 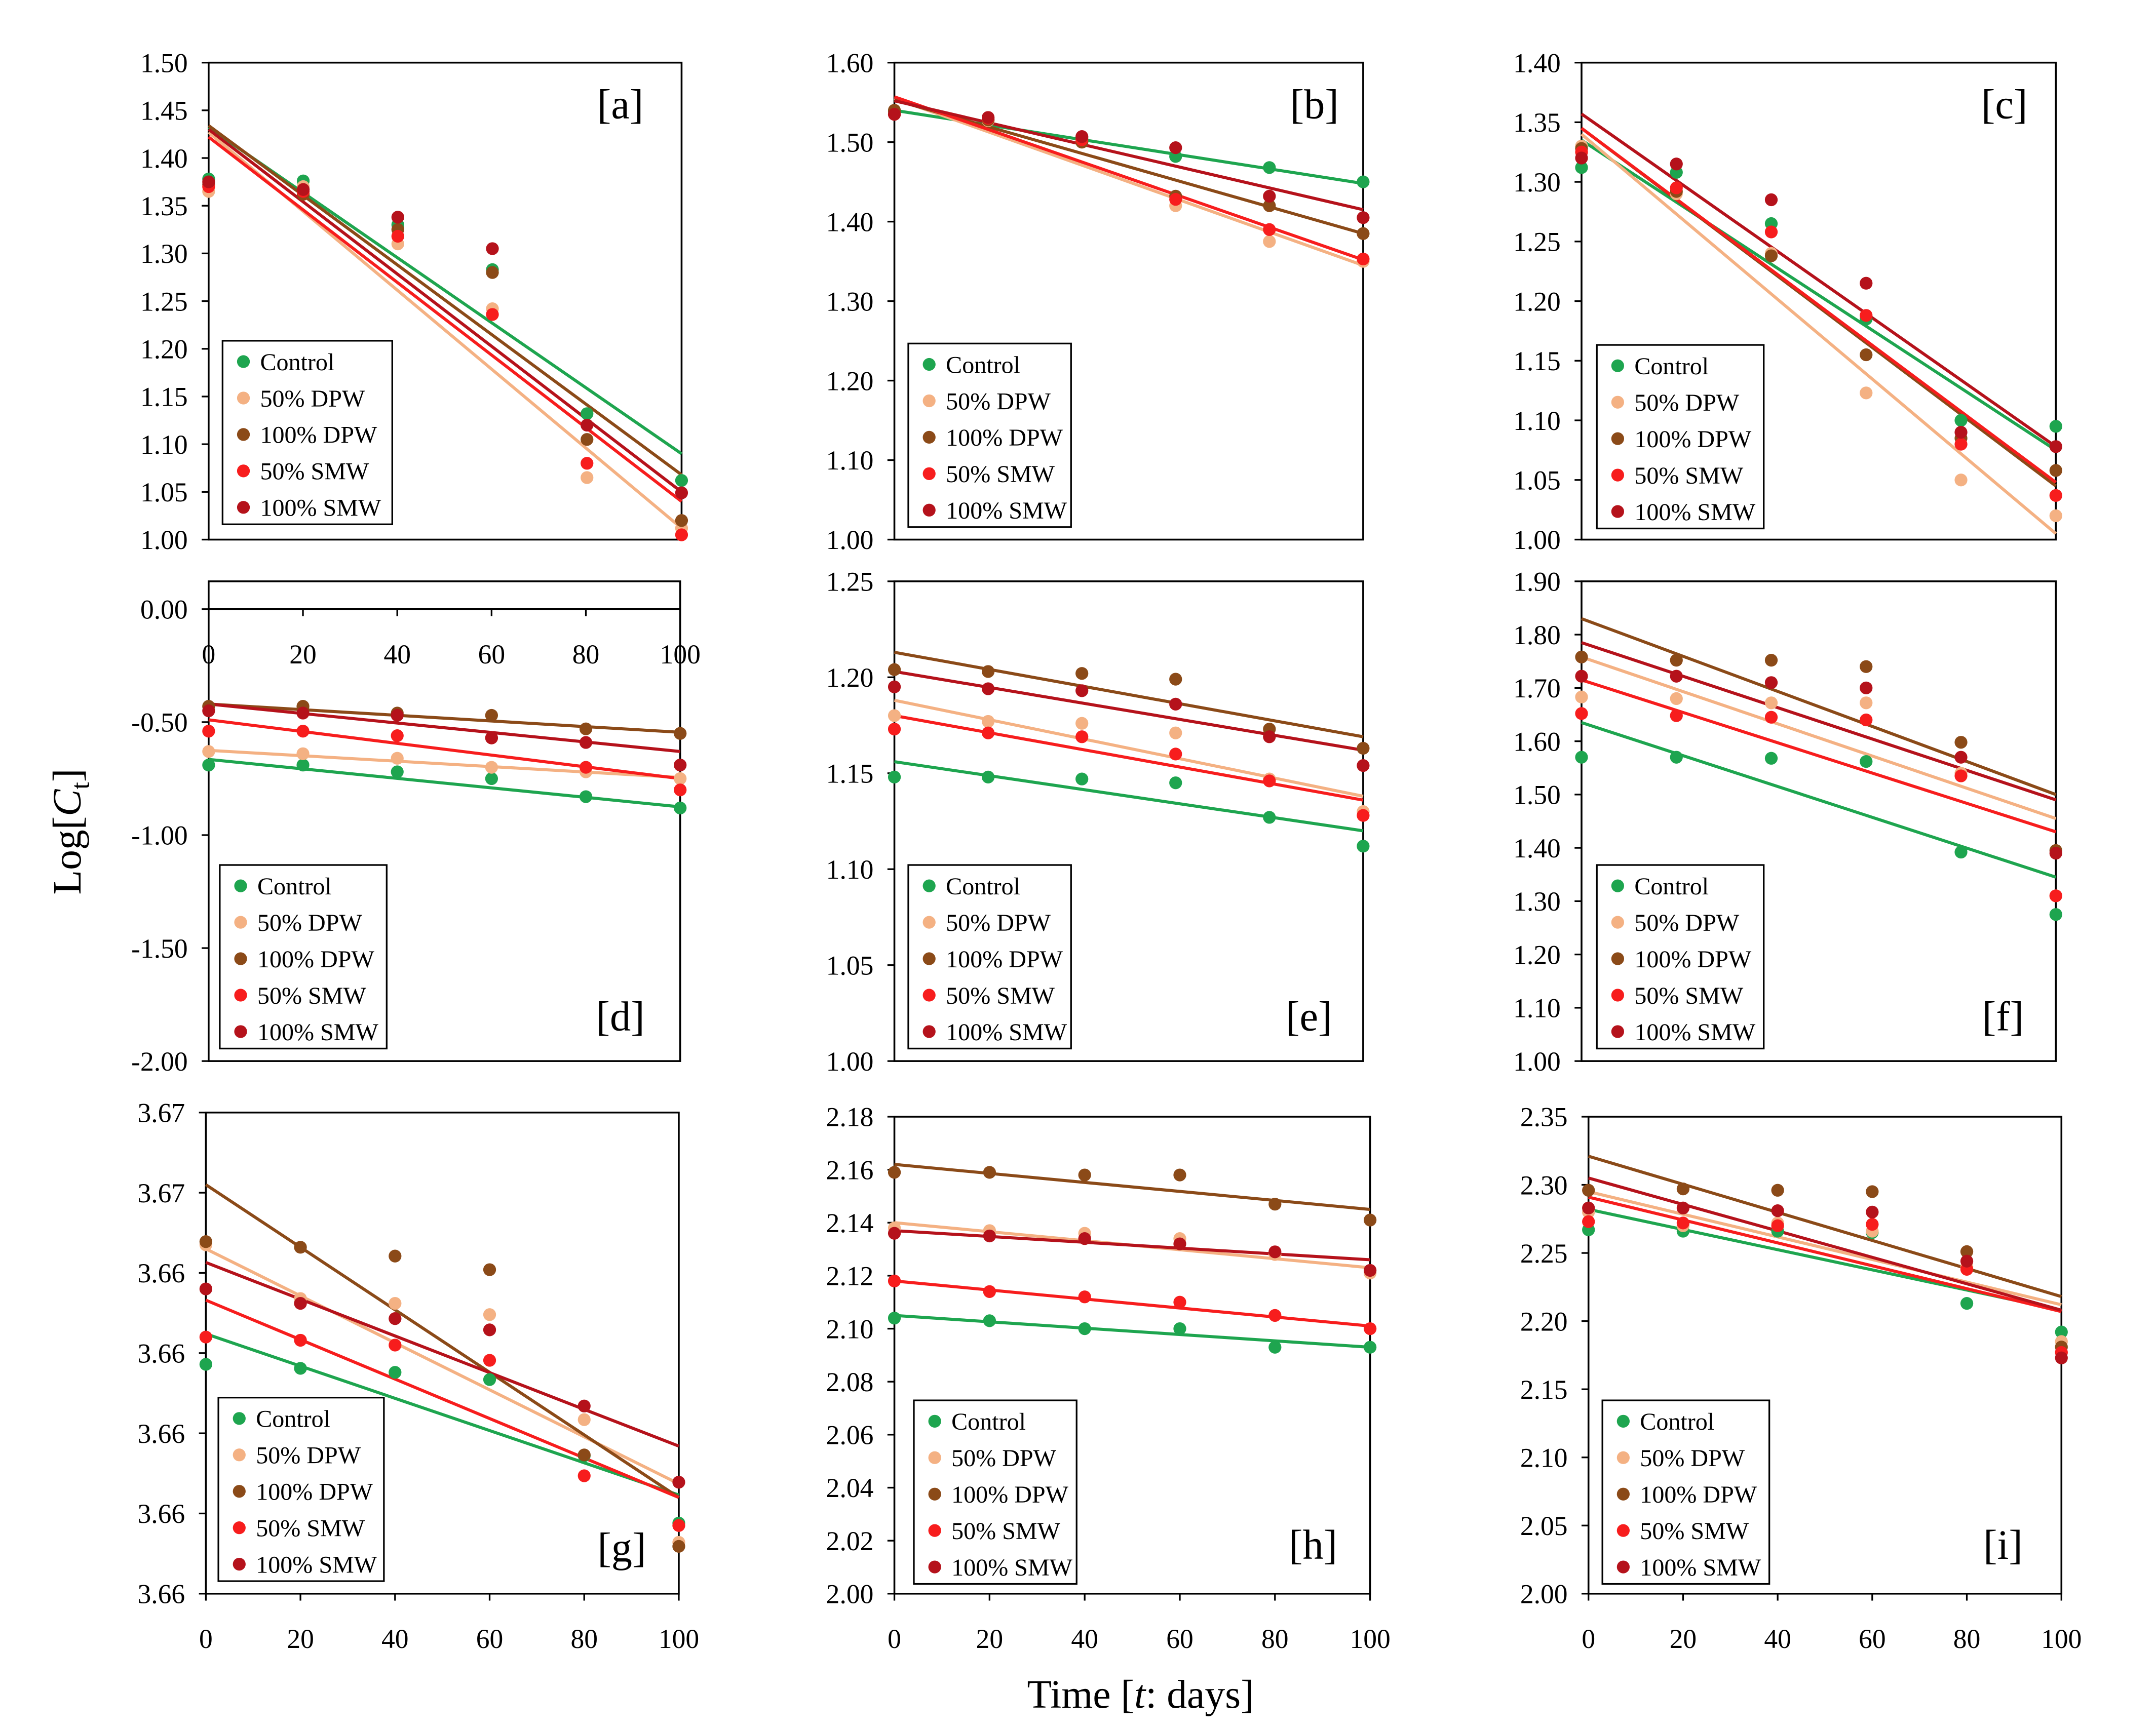 I want to click on y-axis-title-prefix: Log[, so click(x=67, y=855).